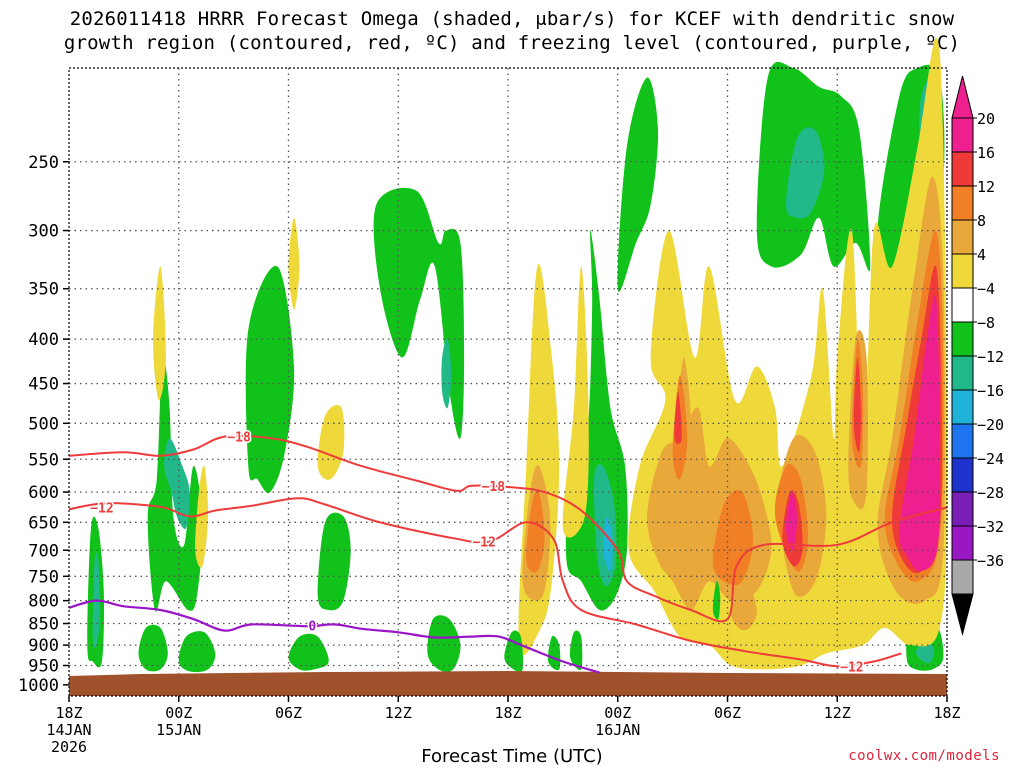 The height and width of the screenshot is (768, 1024). What do you see at coordinates (986, 323) in the screenshot?
I see `colorbar-label-7: −8` at bounding box center [986, 323].